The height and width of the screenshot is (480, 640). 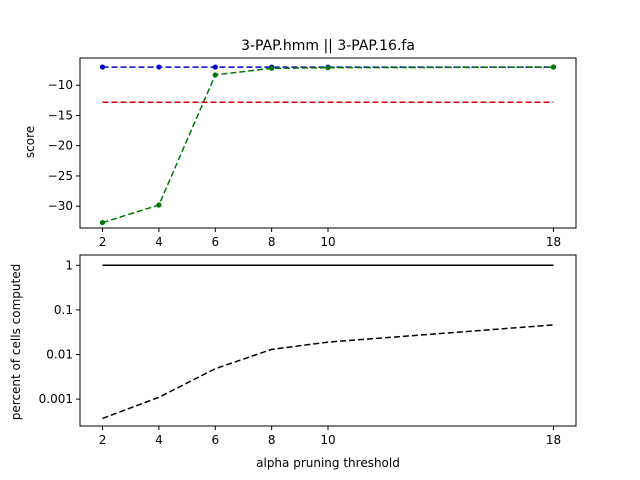 What do you see at coordinates (56, 399) in the screenshot?
I see `y-tick-label: 0.001` at bounding box center [56, 399].